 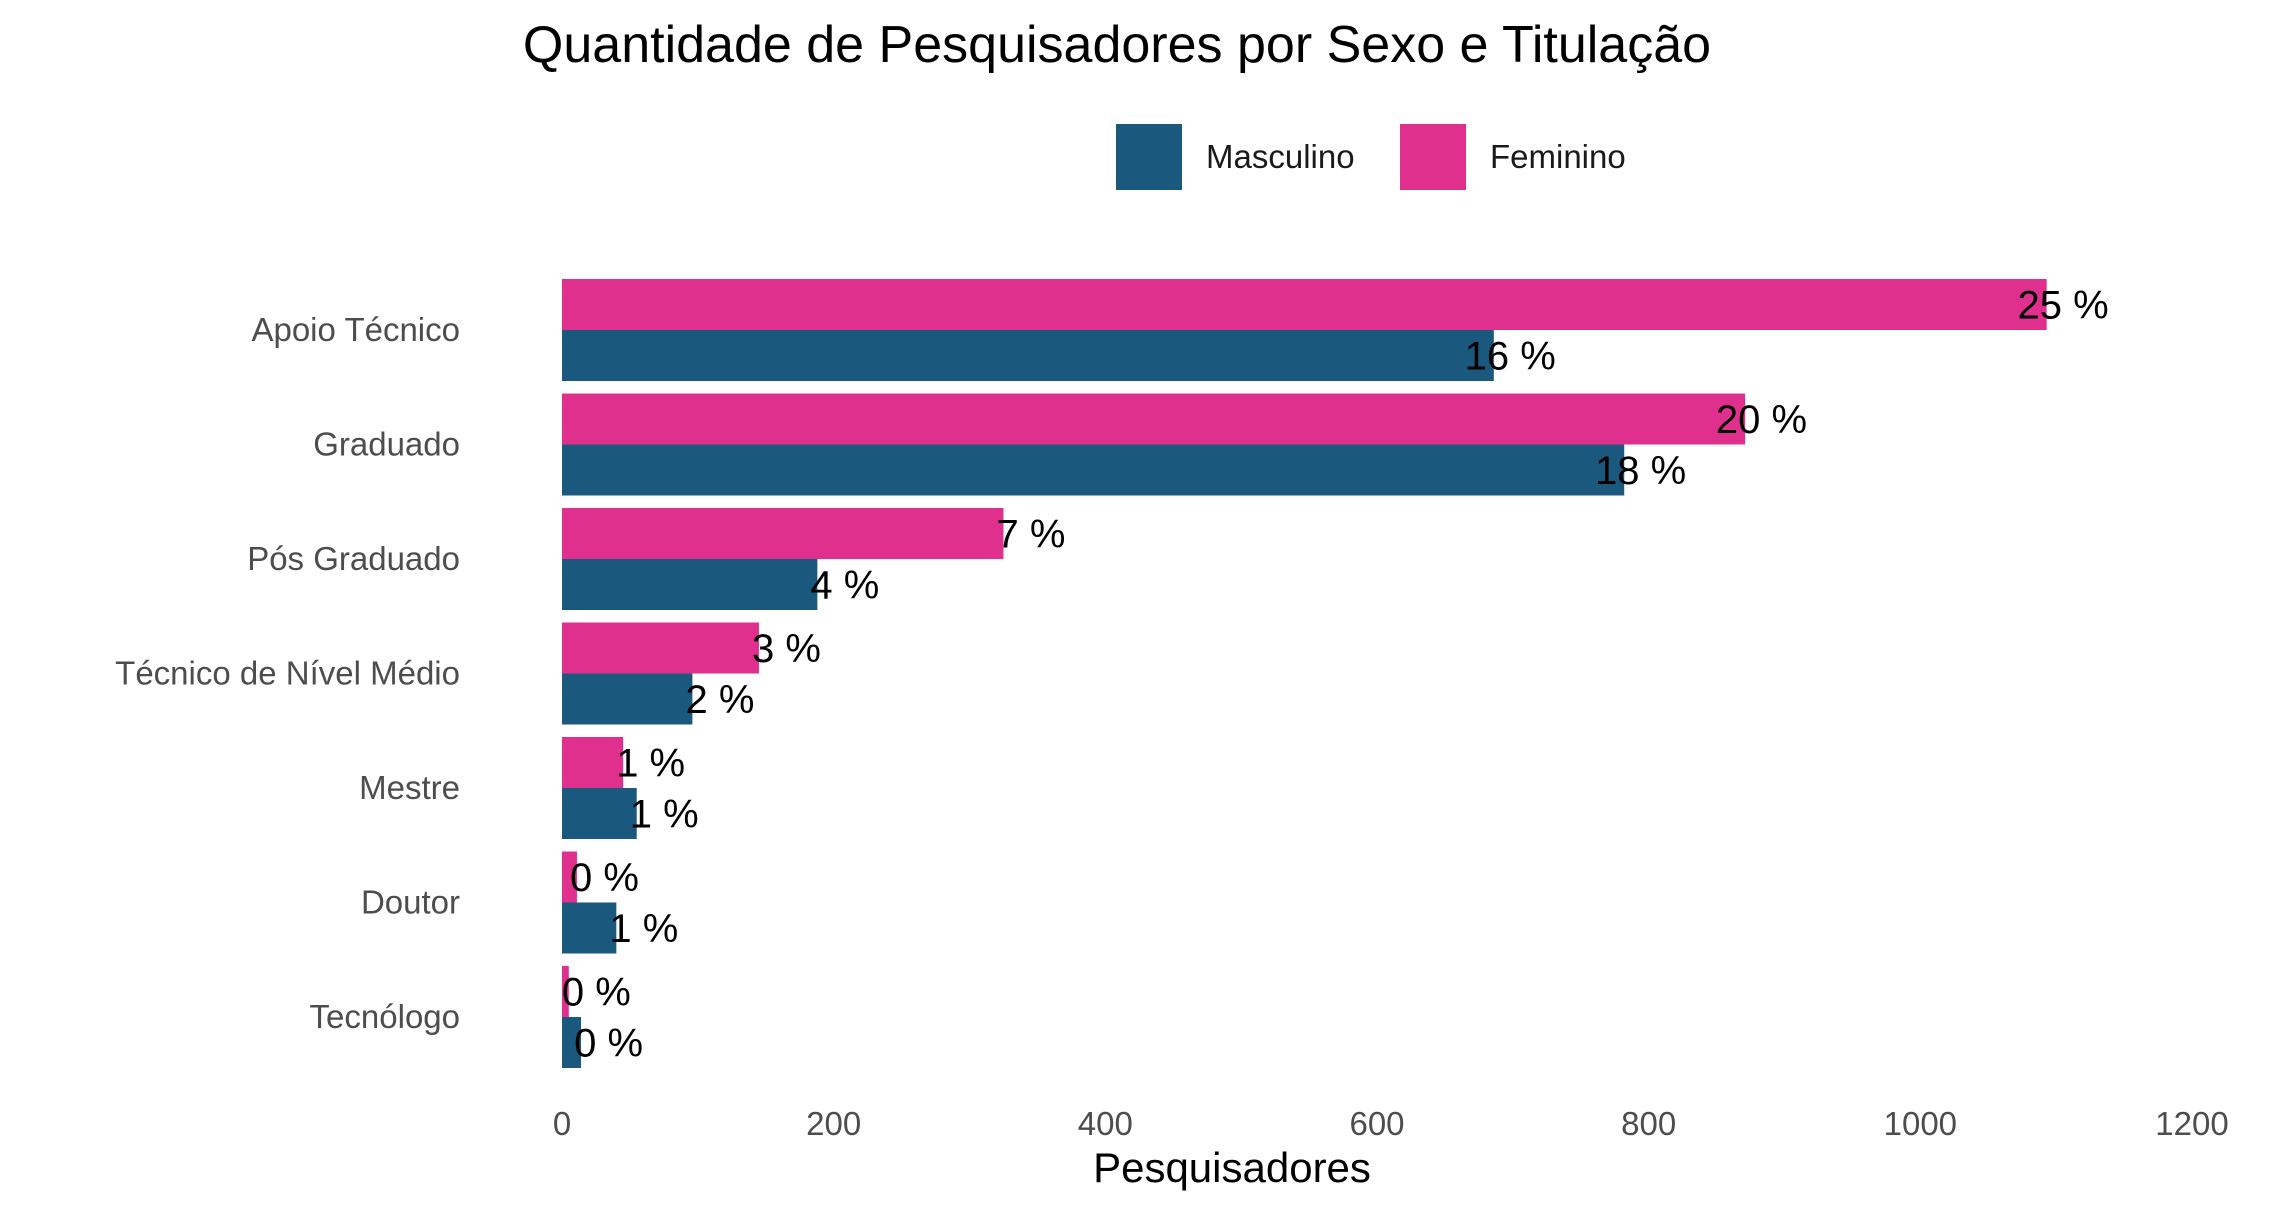 What do you see at coordinates (565, 991) in the screenshot?
I see `bar-feminino-tecnologo` at bounding box center [565, 991].